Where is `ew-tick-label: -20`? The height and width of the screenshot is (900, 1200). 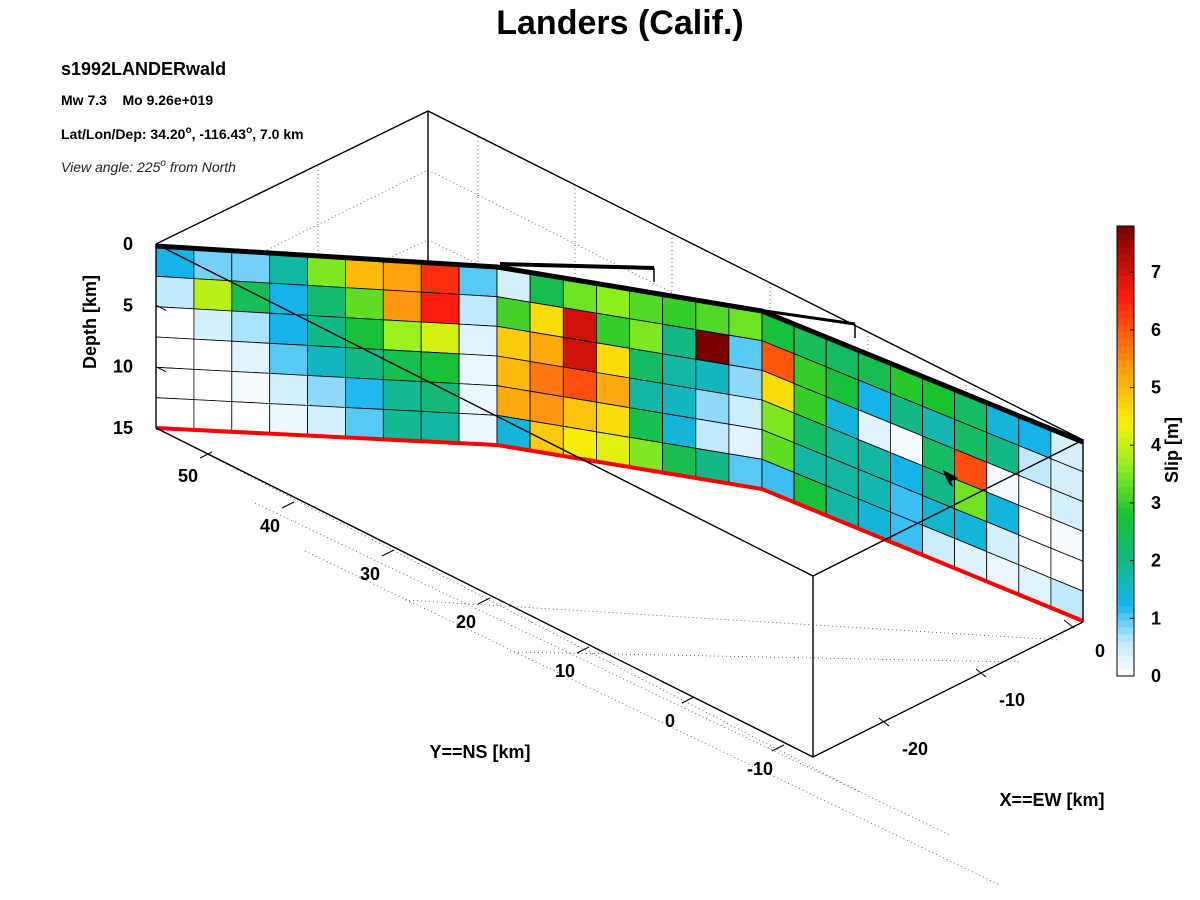
ew-tick-label: -20 is located at coordinates (915, 749).